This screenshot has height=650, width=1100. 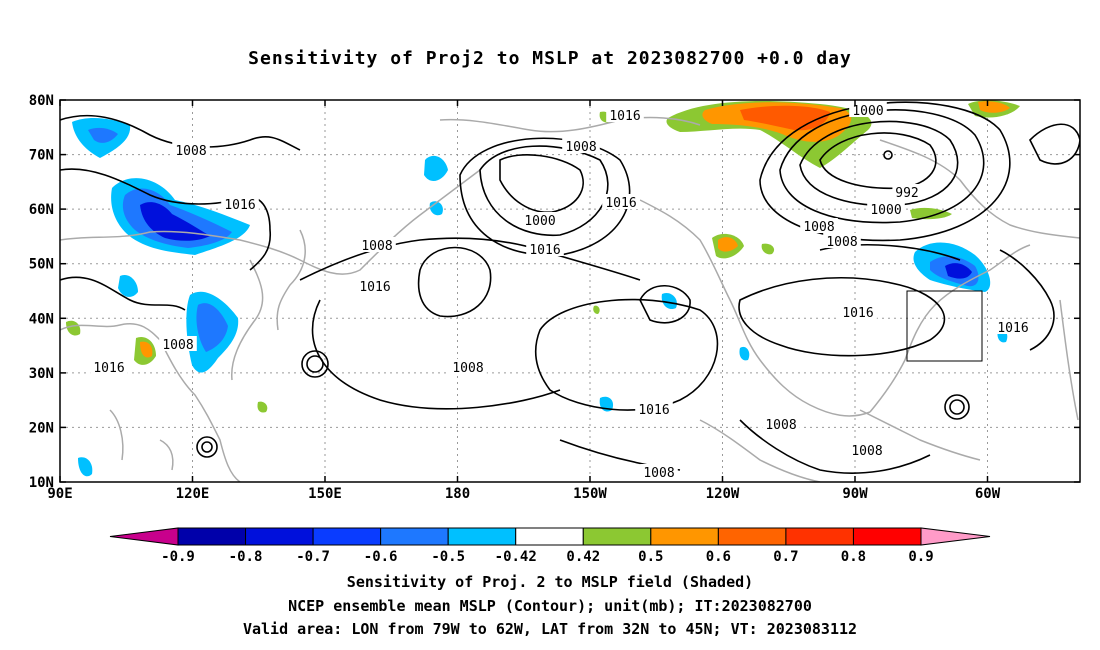 What do you see at coordinates (41, 319) in the screenshot?
I see `lat-label: 40N` at bounding box center [41, 319].